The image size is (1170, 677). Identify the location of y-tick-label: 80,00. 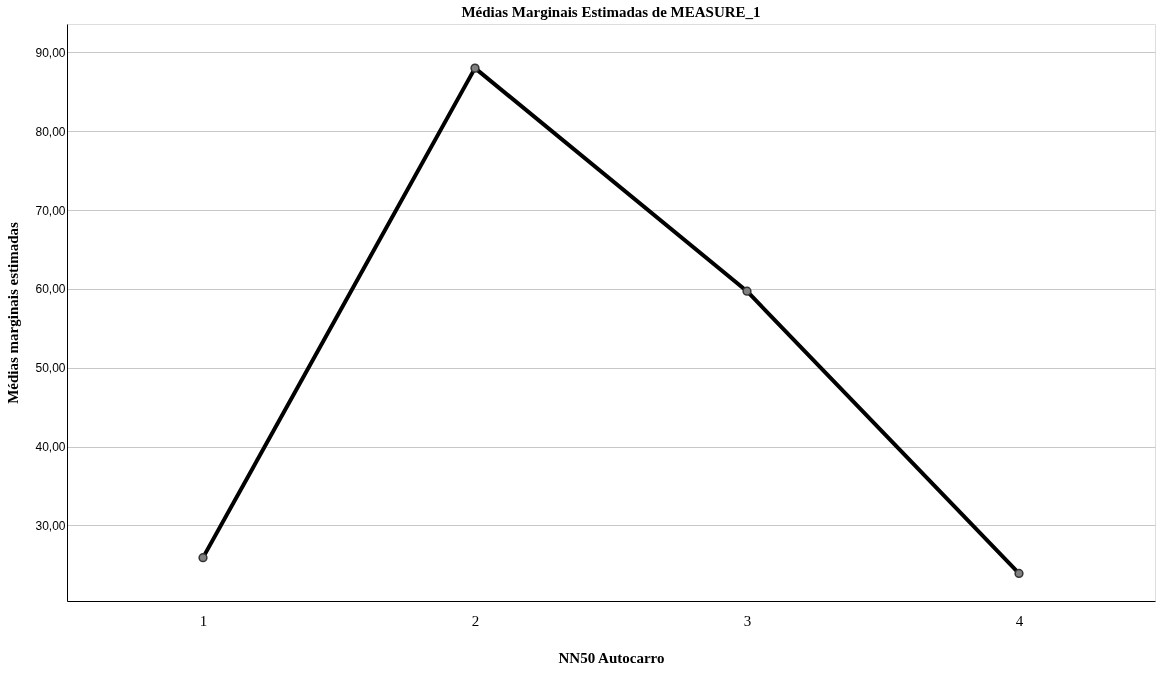
(50, 131).